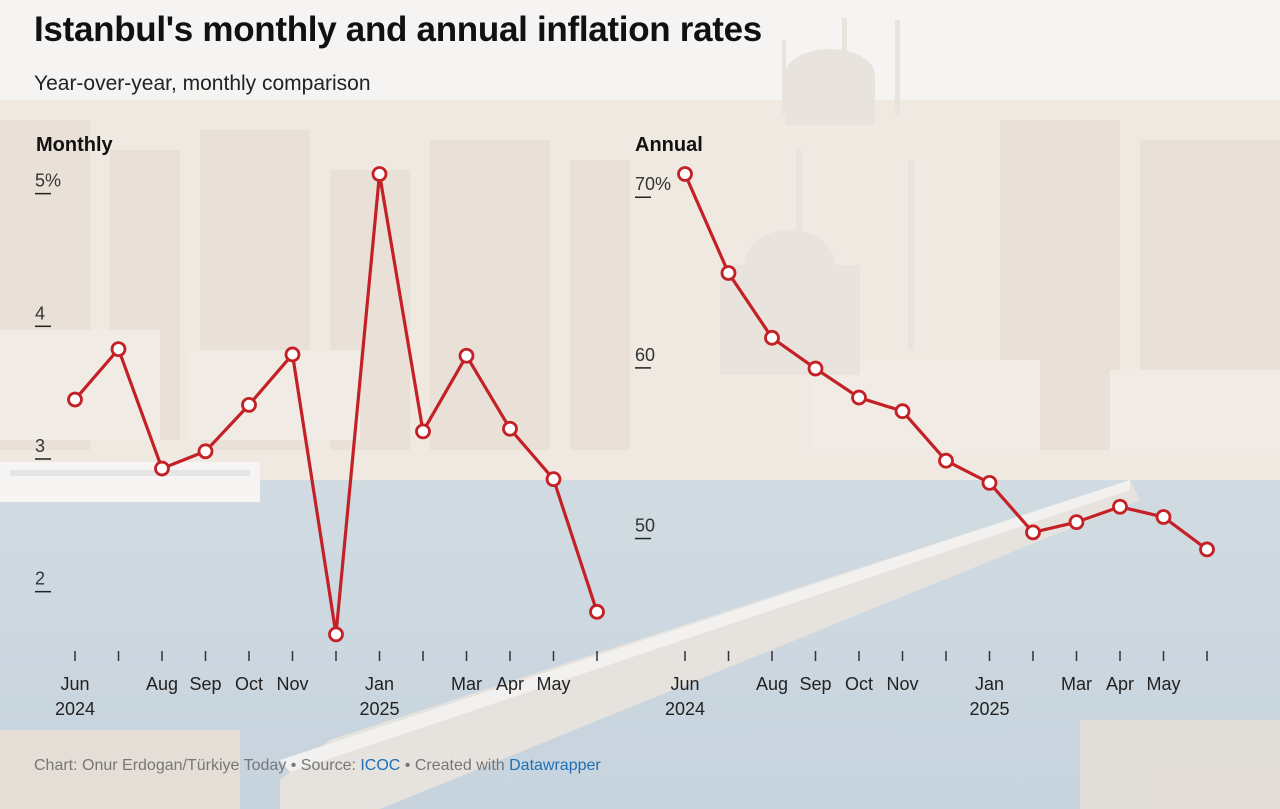 This screenshot has height=809, width=1280. What do you see at coordinates (249, 684) in the screenshot?
I see `monthly-x-tick-label: Oct` at bounding box center [249, 684].